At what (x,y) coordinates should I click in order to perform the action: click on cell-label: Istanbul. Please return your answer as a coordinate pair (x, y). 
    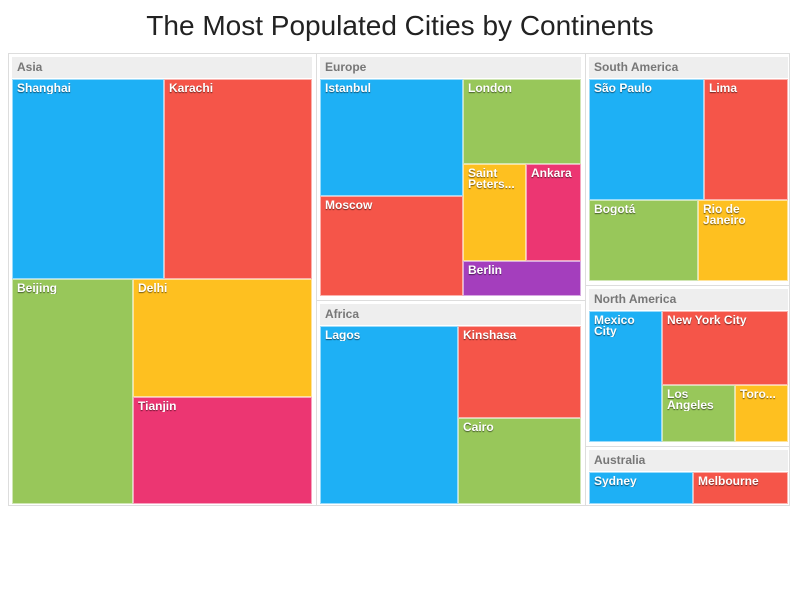
    Looking at the image, I should click on (348, 88).